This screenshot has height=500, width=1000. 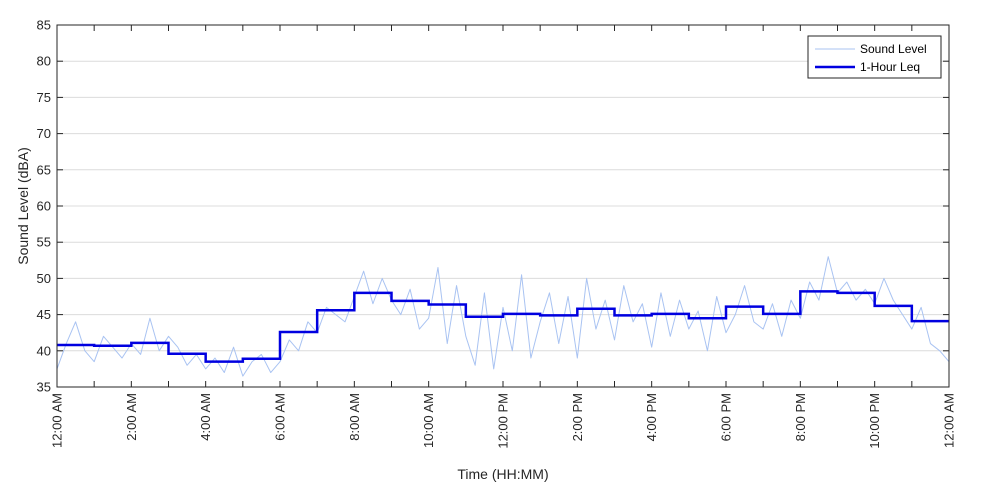 What do you see at coordinates (205, 417) in the screenshot?
I see `x-tick-label: 4:00 AM` at bounding box center [205, 417].